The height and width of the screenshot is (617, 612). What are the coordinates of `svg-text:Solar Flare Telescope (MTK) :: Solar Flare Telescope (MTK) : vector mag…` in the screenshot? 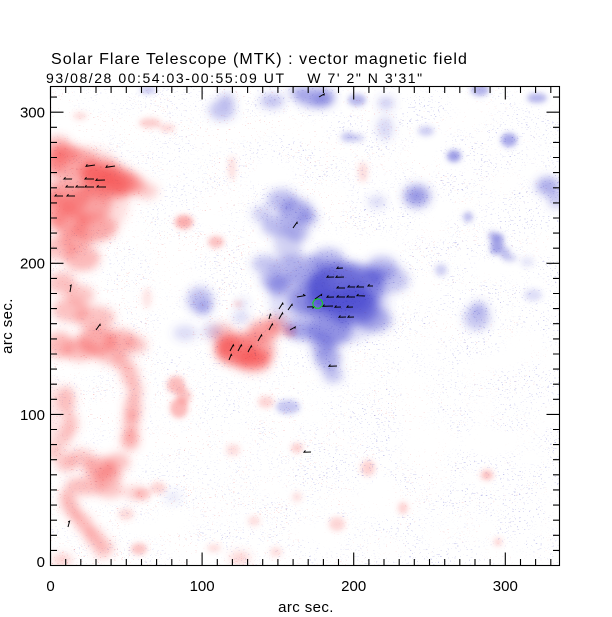 It's located at (259, 59).